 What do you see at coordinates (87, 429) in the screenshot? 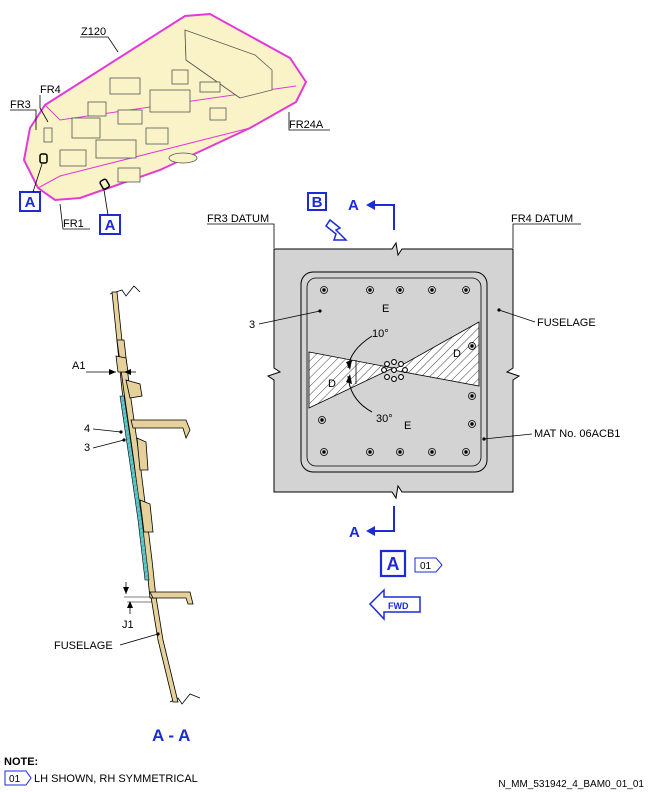
I see `section-item-4-label: 4` at bounding box center [87, 429].